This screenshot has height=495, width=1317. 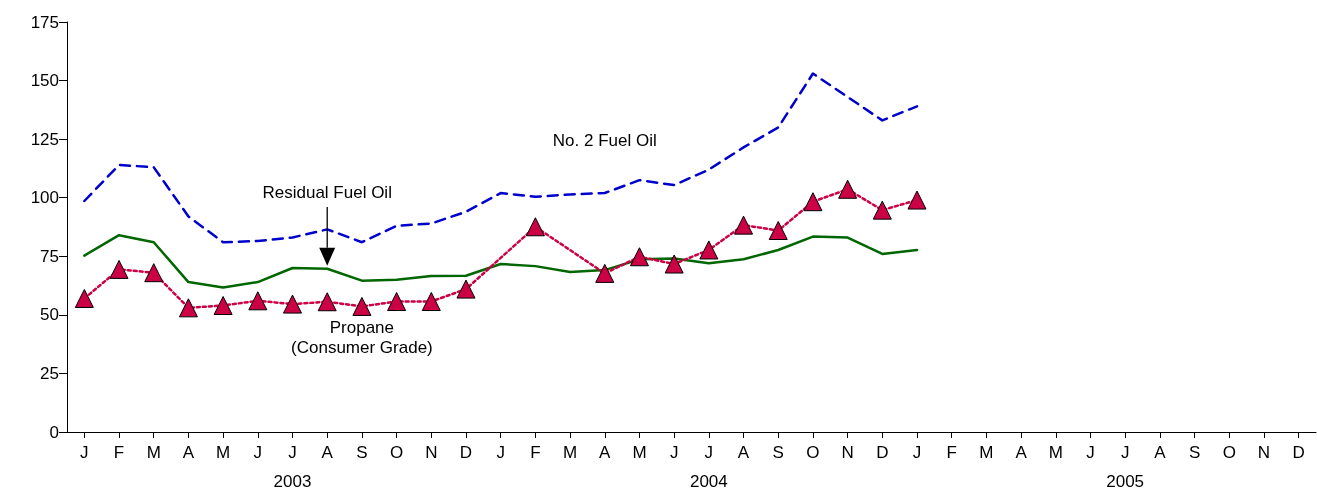 What do you see at coordinates (44, 139) in the screenshot?
I see `y-tick-label: 125` at bounding box center [44, 139].